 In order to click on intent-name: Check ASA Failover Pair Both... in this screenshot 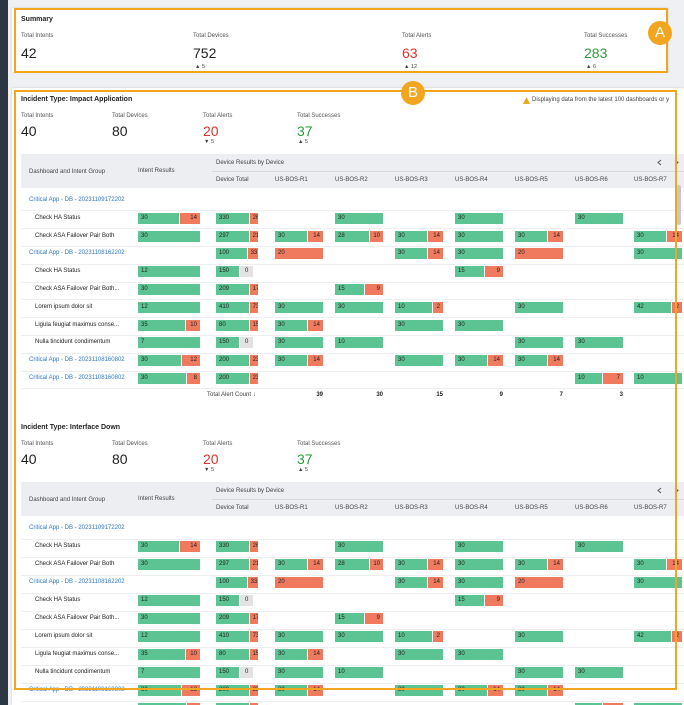, I will do `click(77, 618)`.